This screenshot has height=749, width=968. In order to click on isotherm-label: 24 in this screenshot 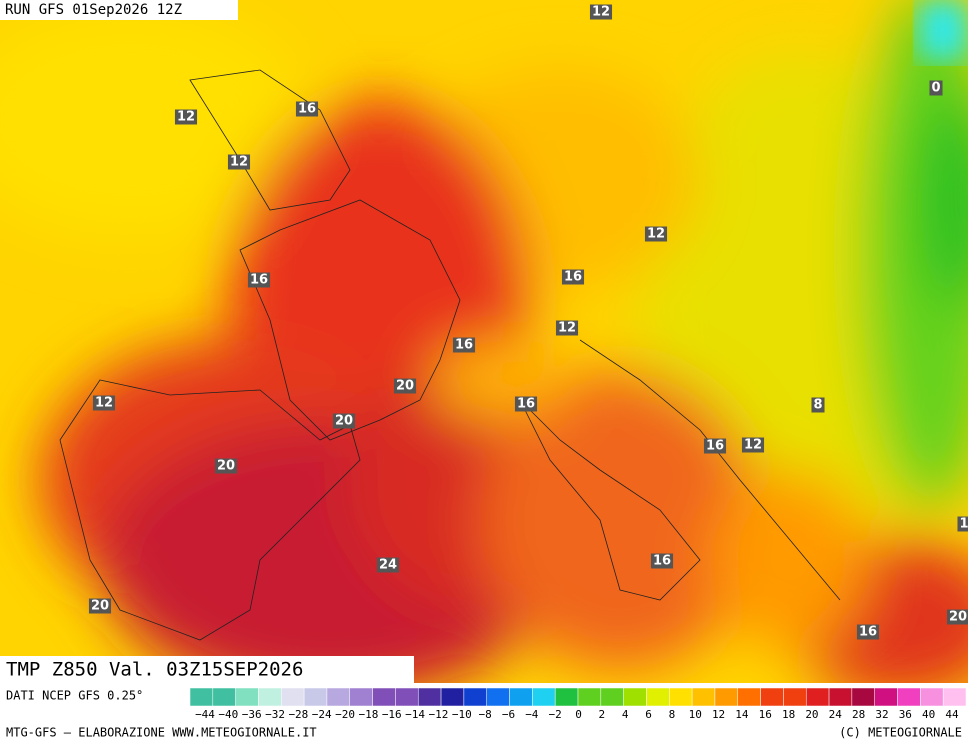, I will do `click(388, 565)`.